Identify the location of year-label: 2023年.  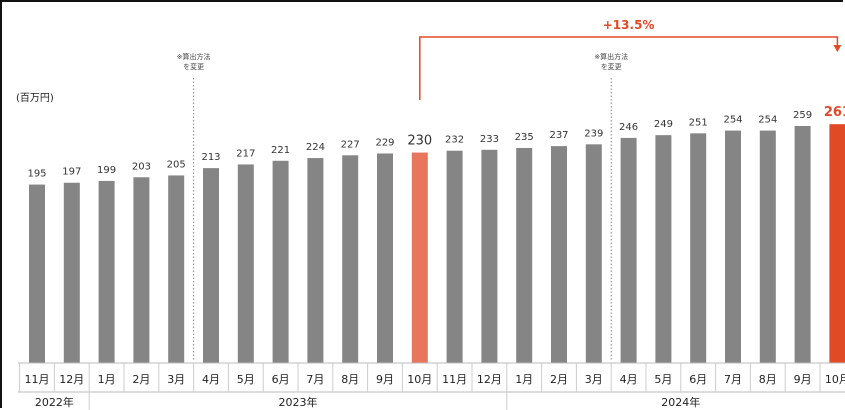
(298, 402).